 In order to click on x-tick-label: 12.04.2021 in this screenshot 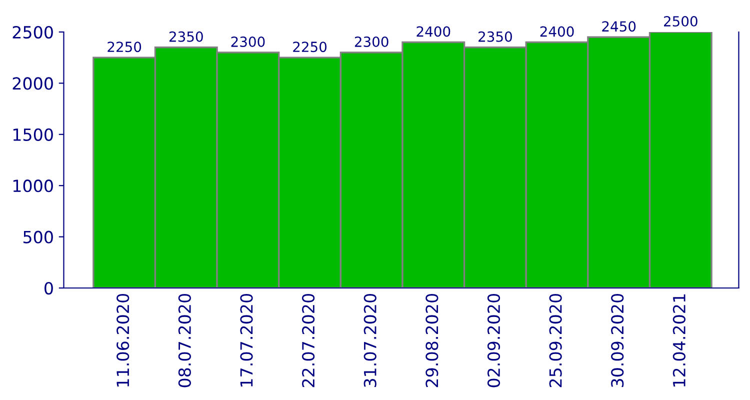, I will do `click(679, 340)`.